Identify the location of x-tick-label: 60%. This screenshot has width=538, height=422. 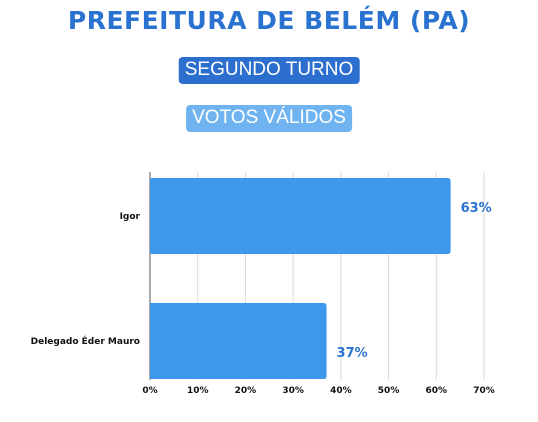
(437, 391).